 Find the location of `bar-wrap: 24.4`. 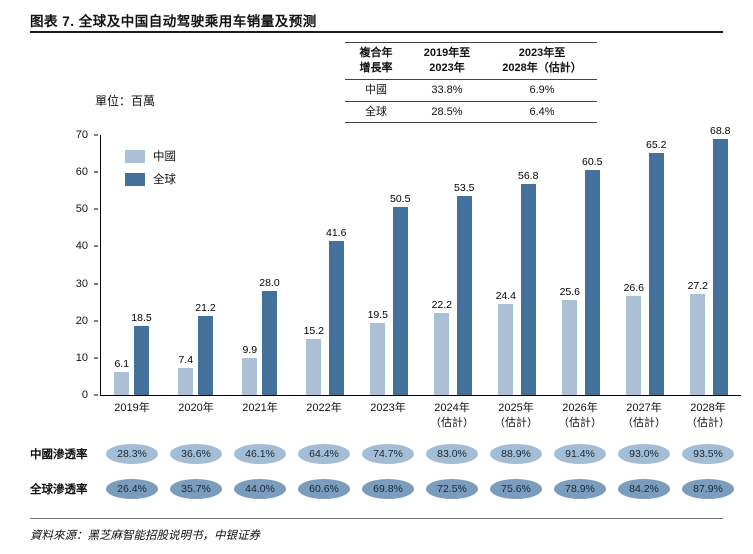

bar-wrap: 24.4 is located at coordinates (506, 265).